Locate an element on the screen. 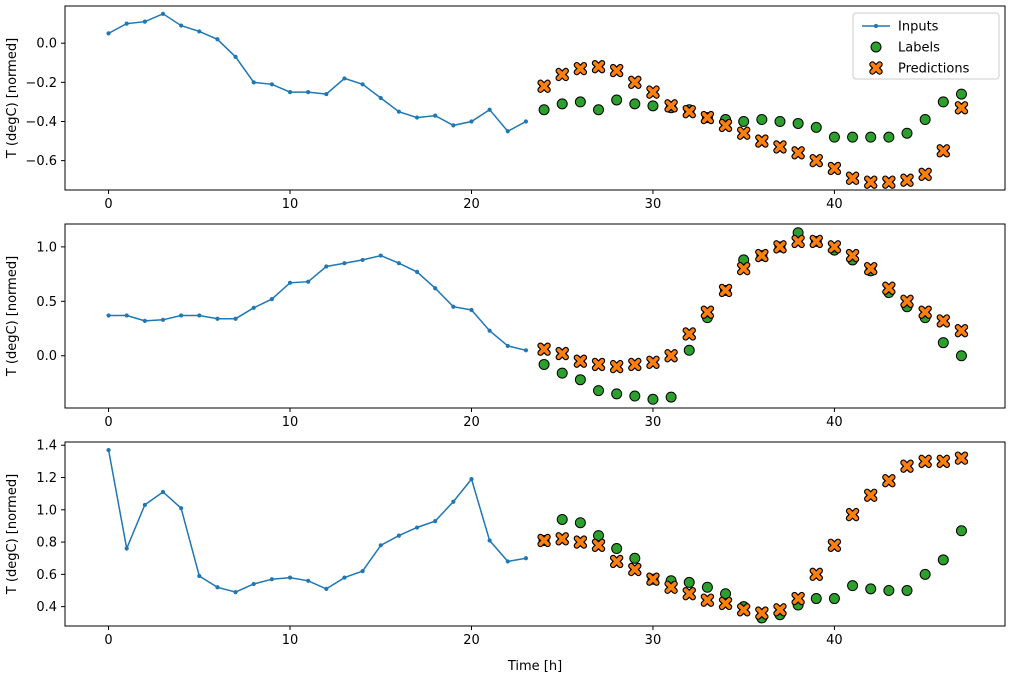 The height and width of the screenshot is (679, 1012). x-tick-label: 40 is located at coordinates (834, 640).